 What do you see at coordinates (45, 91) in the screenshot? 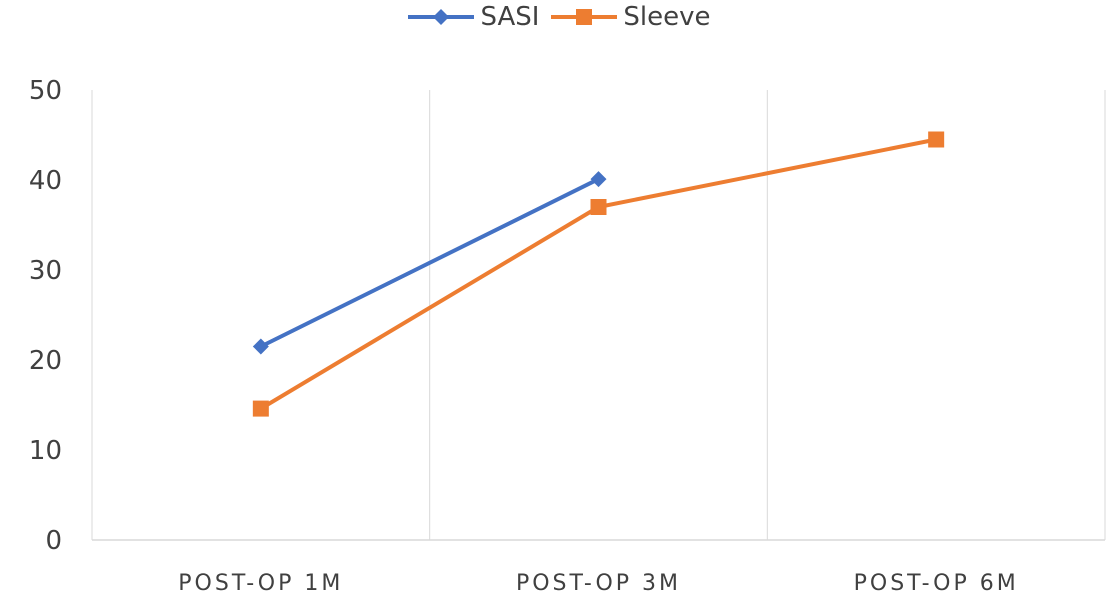
I see `y-tick-label: 50` at bounding box center [45, 91].